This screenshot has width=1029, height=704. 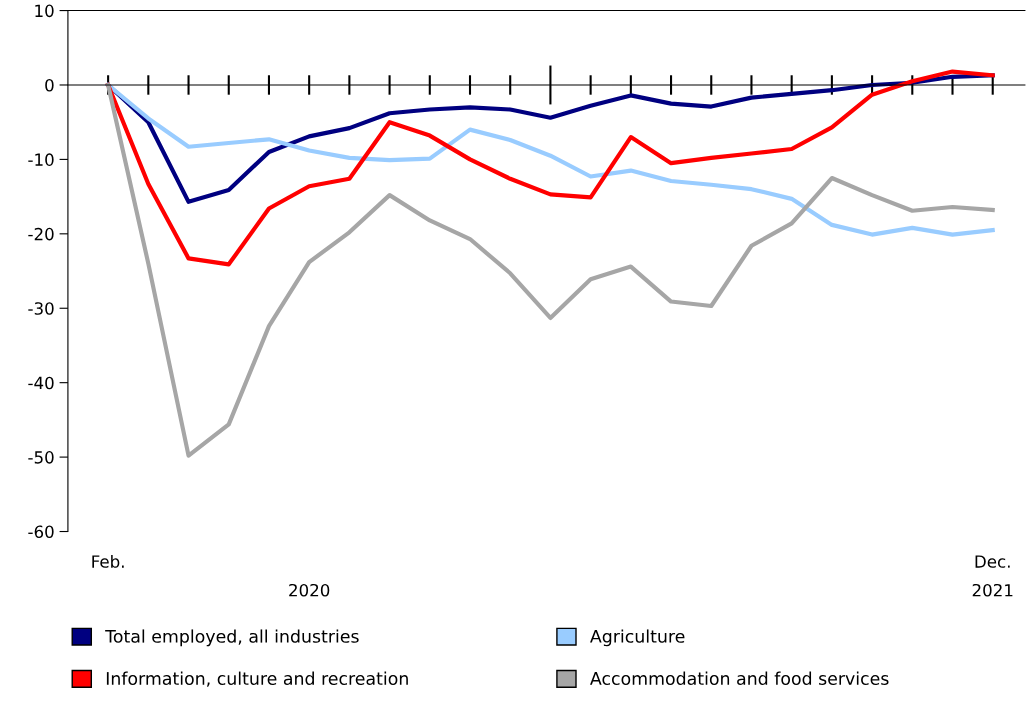 I want to click on x-tick-label: Dec., so click(x=992, y=561).